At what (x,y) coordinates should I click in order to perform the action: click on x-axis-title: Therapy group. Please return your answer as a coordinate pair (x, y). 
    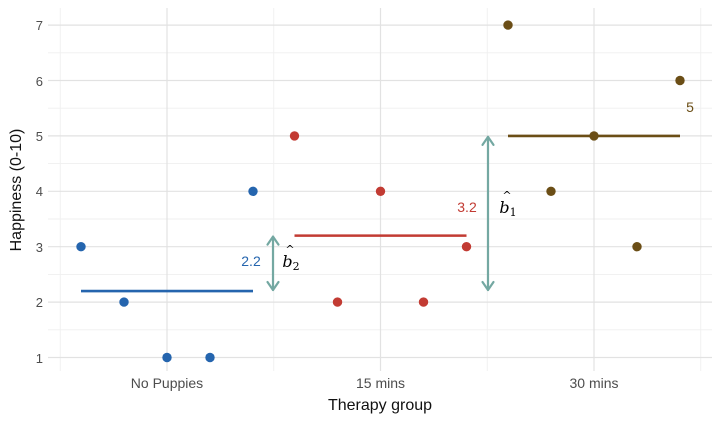
    Looking at the image, I should click on (380, 405).